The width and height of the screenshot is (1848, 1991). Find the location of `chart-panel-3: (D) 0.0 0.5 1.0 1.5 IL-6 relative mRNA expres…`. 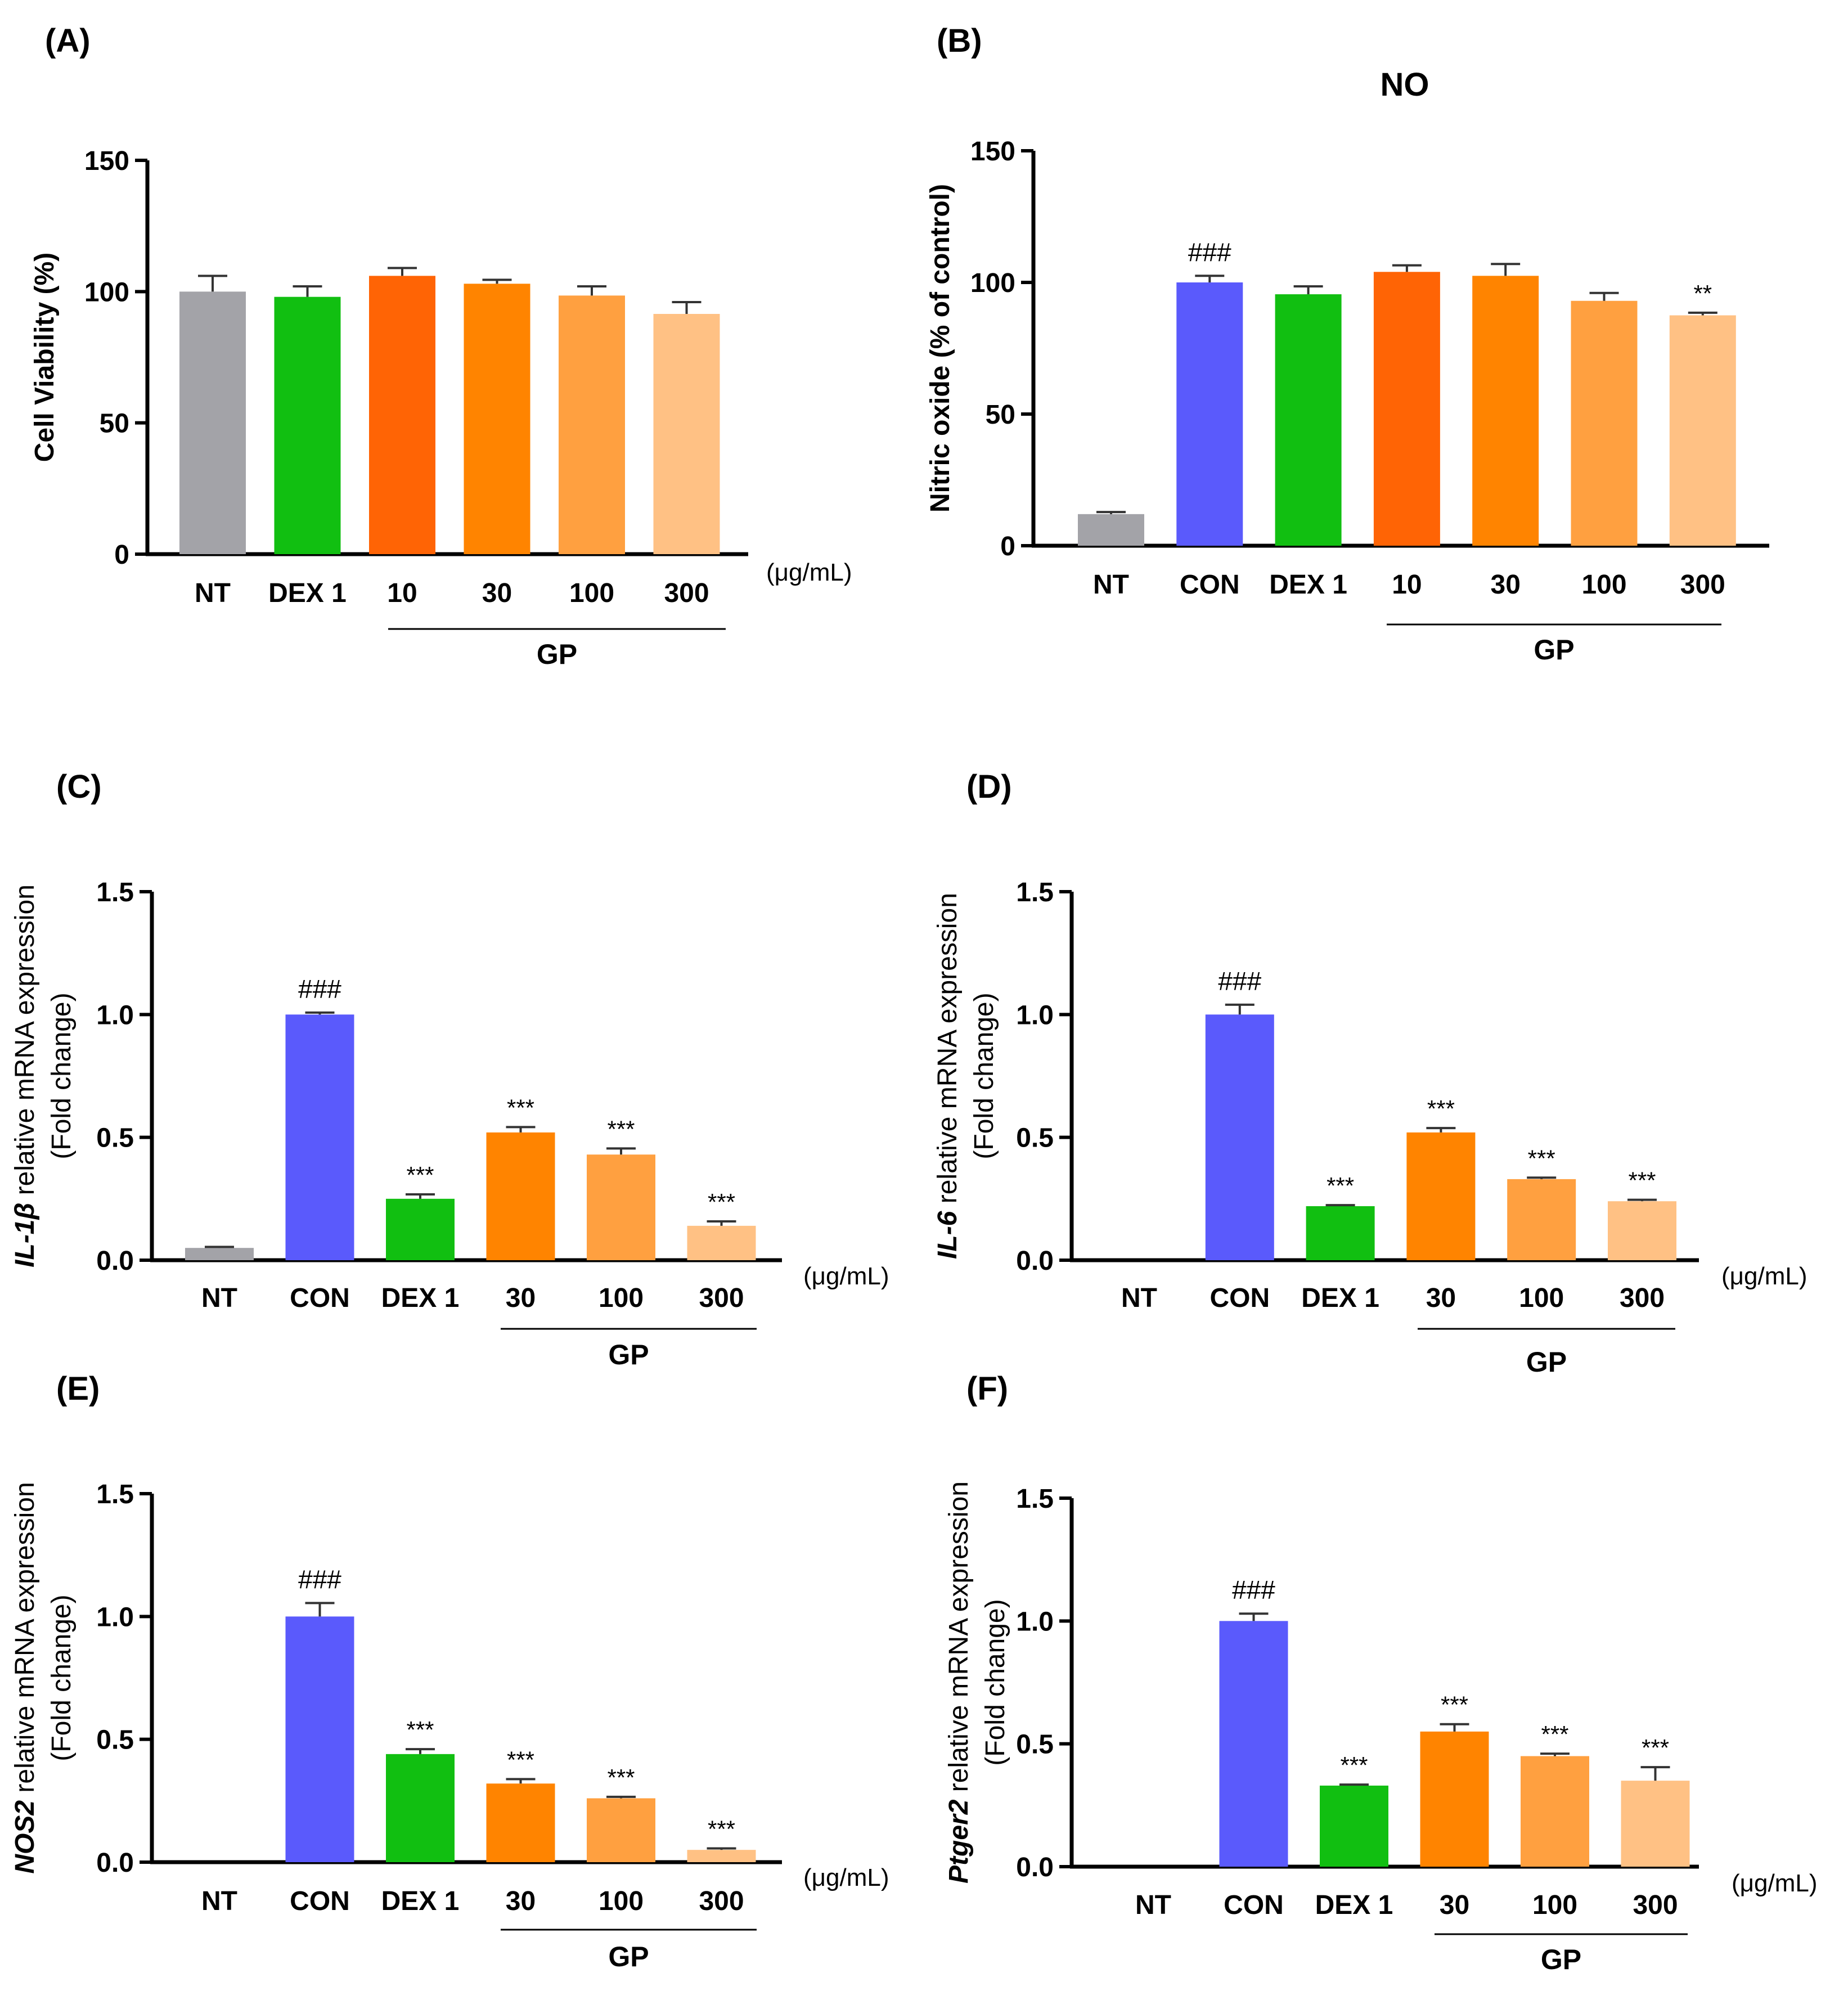

chart-panel-3: (D) 0.0 0.5 1.0 1.5 IL-6 relative mRNA expres… is located at coordinates (1370, 1073).